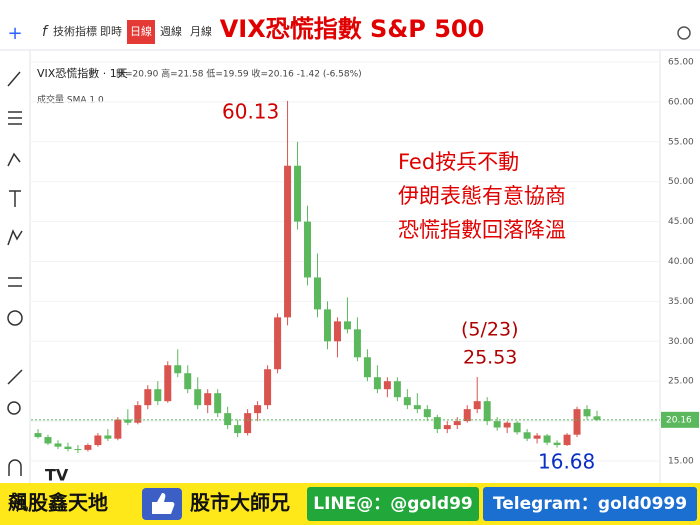 The width and height of the screenshot is (700, 525). What do you see at coordinates (15, 282) in the screenshot?
I see `measure-tool` at bounding box center [15, 282].